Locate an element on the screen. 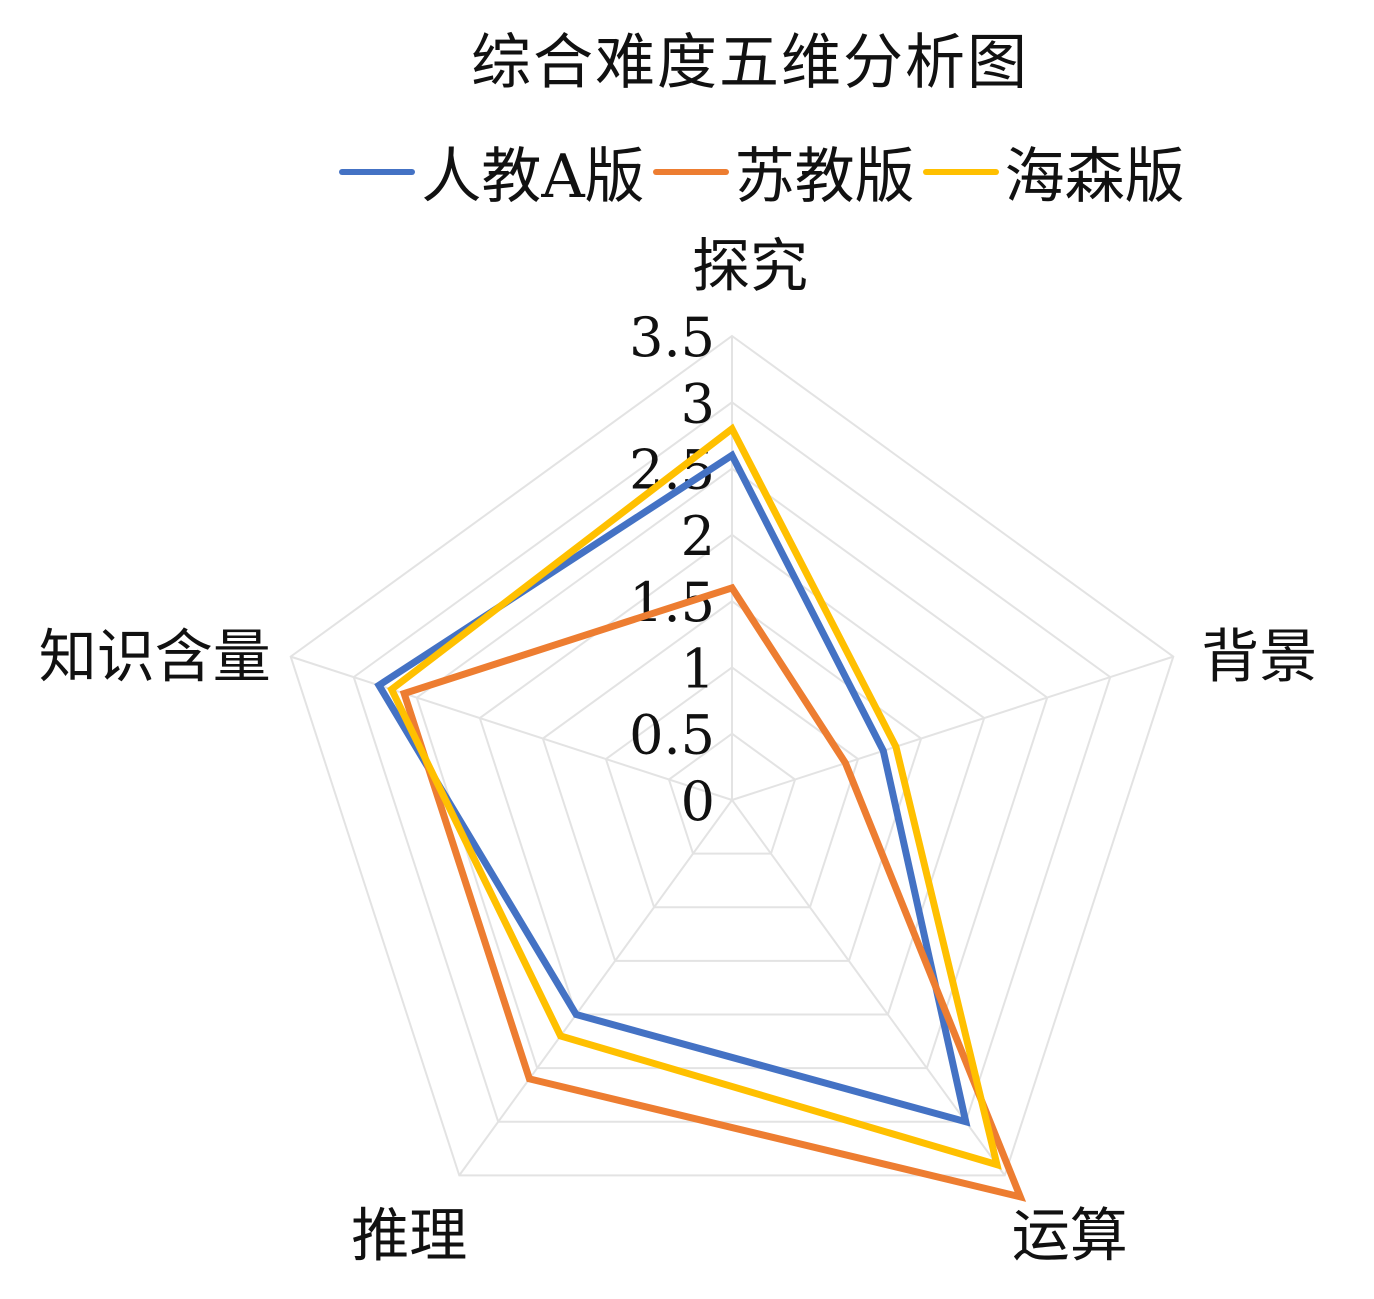  tick-label: 0 is located at coordinates (698, 801).